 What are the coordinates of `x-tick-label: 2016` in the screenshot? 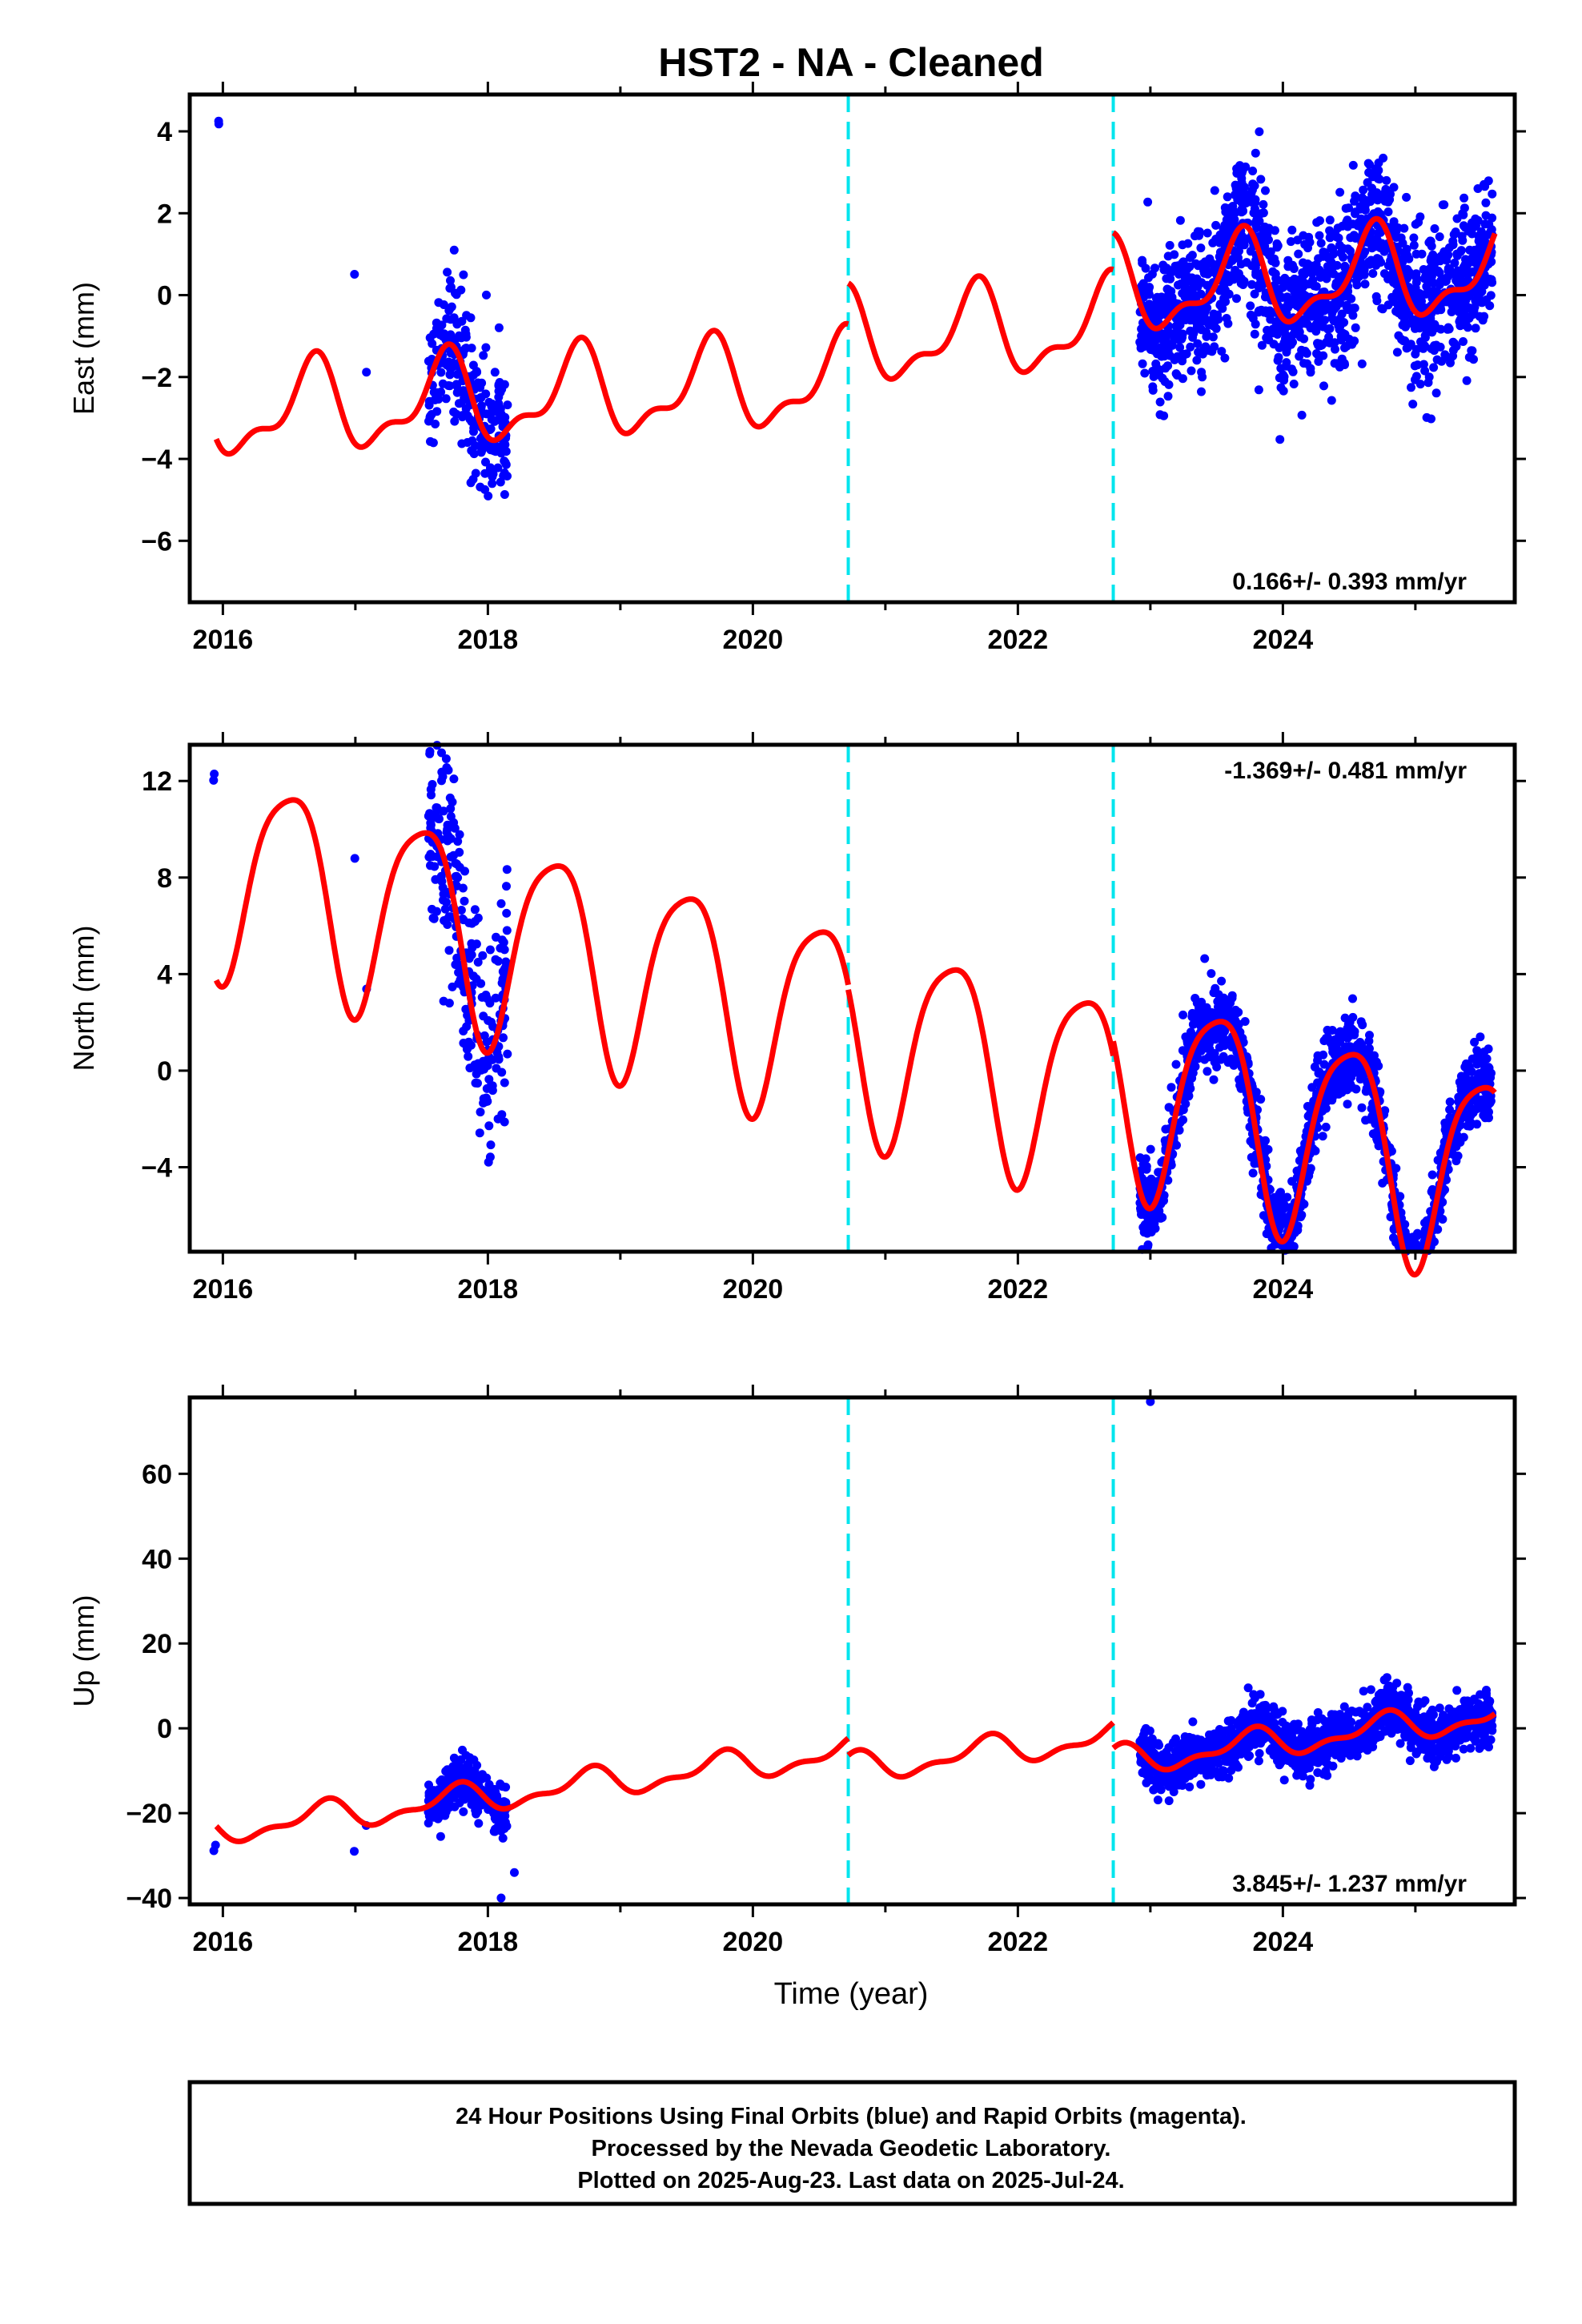 It's located at (223, 640).